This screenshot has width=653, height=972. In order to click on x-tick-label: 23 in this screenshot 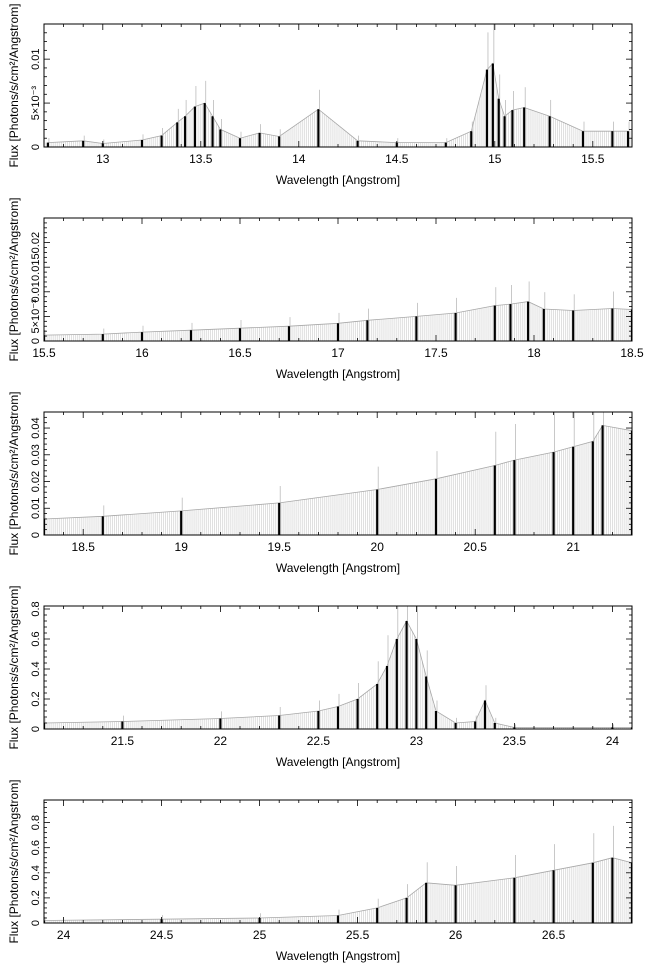, I will do `click(417, 741)`.